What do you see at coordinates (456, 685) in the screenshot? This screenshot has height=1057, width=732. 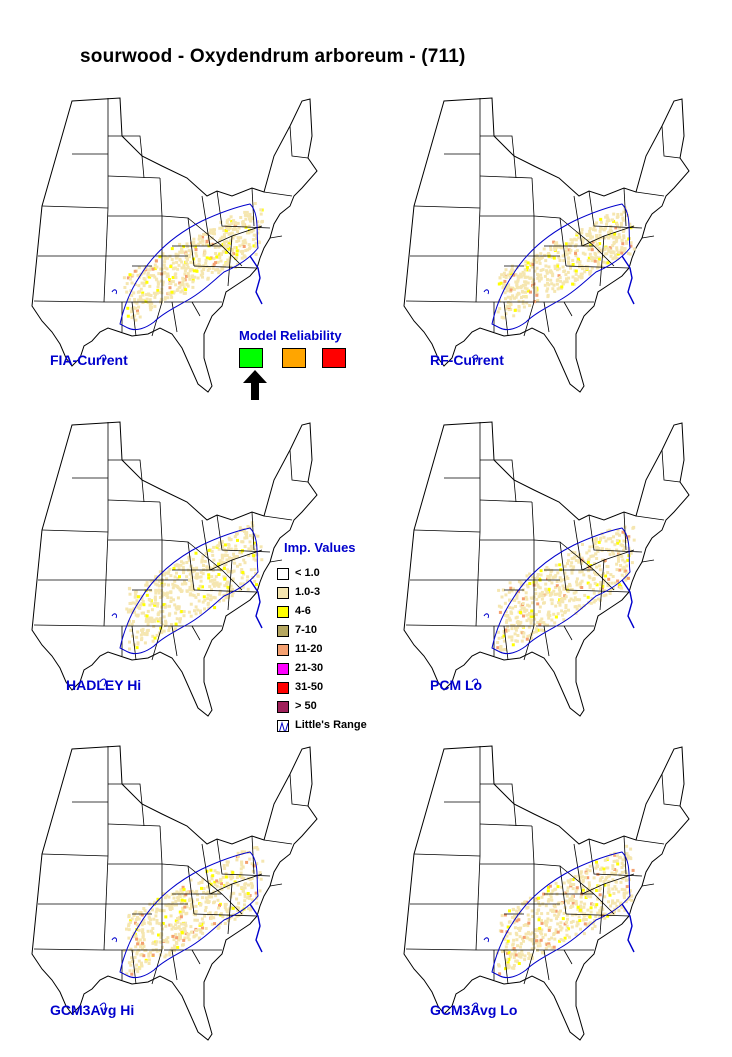 I see `map-label: PCM Lo` at bounding box center [456, 685].